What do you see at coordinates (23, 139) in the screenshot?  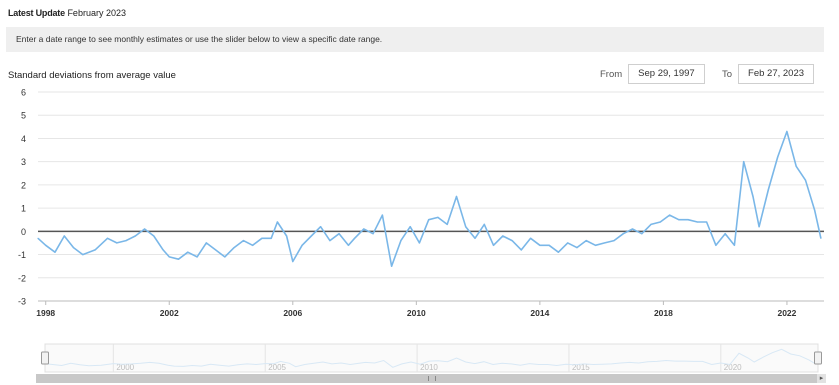 I see `y-tick-label: 4` at bounding box center [23, 139].